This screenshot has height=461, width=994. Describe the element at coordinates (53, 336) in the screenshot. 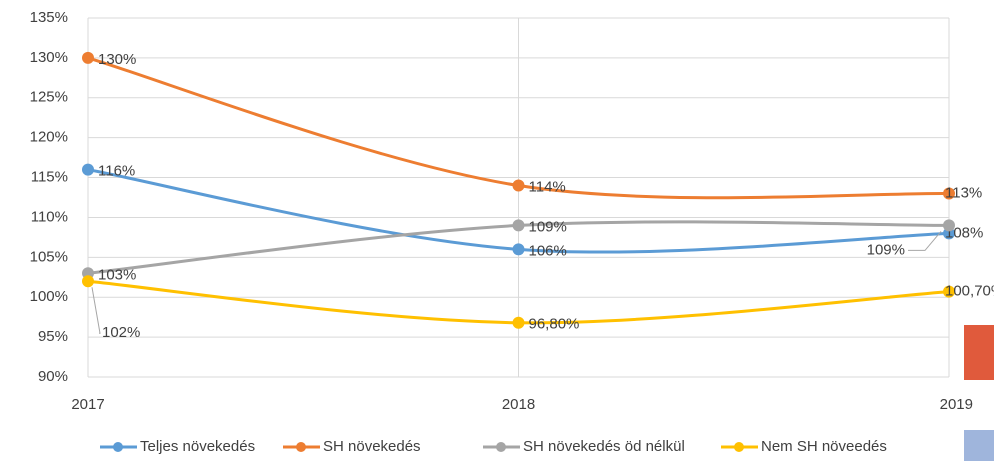

I see `y-tick-label: 95%` at that location.